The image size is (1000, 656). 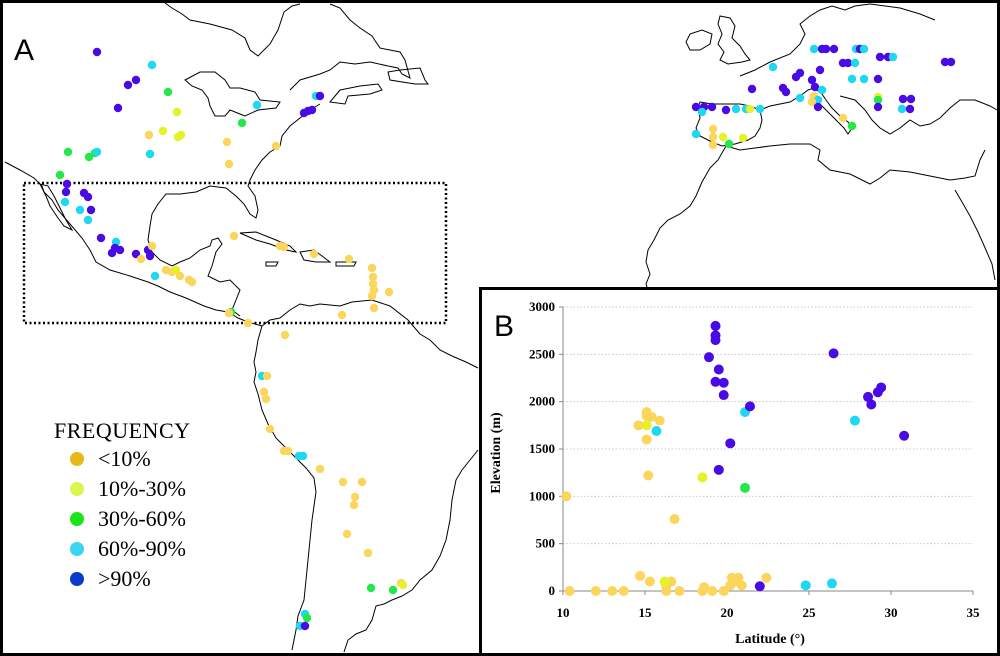 What do you see at coordinates (124, 578) in the screenshot?
I see `legend-label: >90%` at bounding box center [124, 578].